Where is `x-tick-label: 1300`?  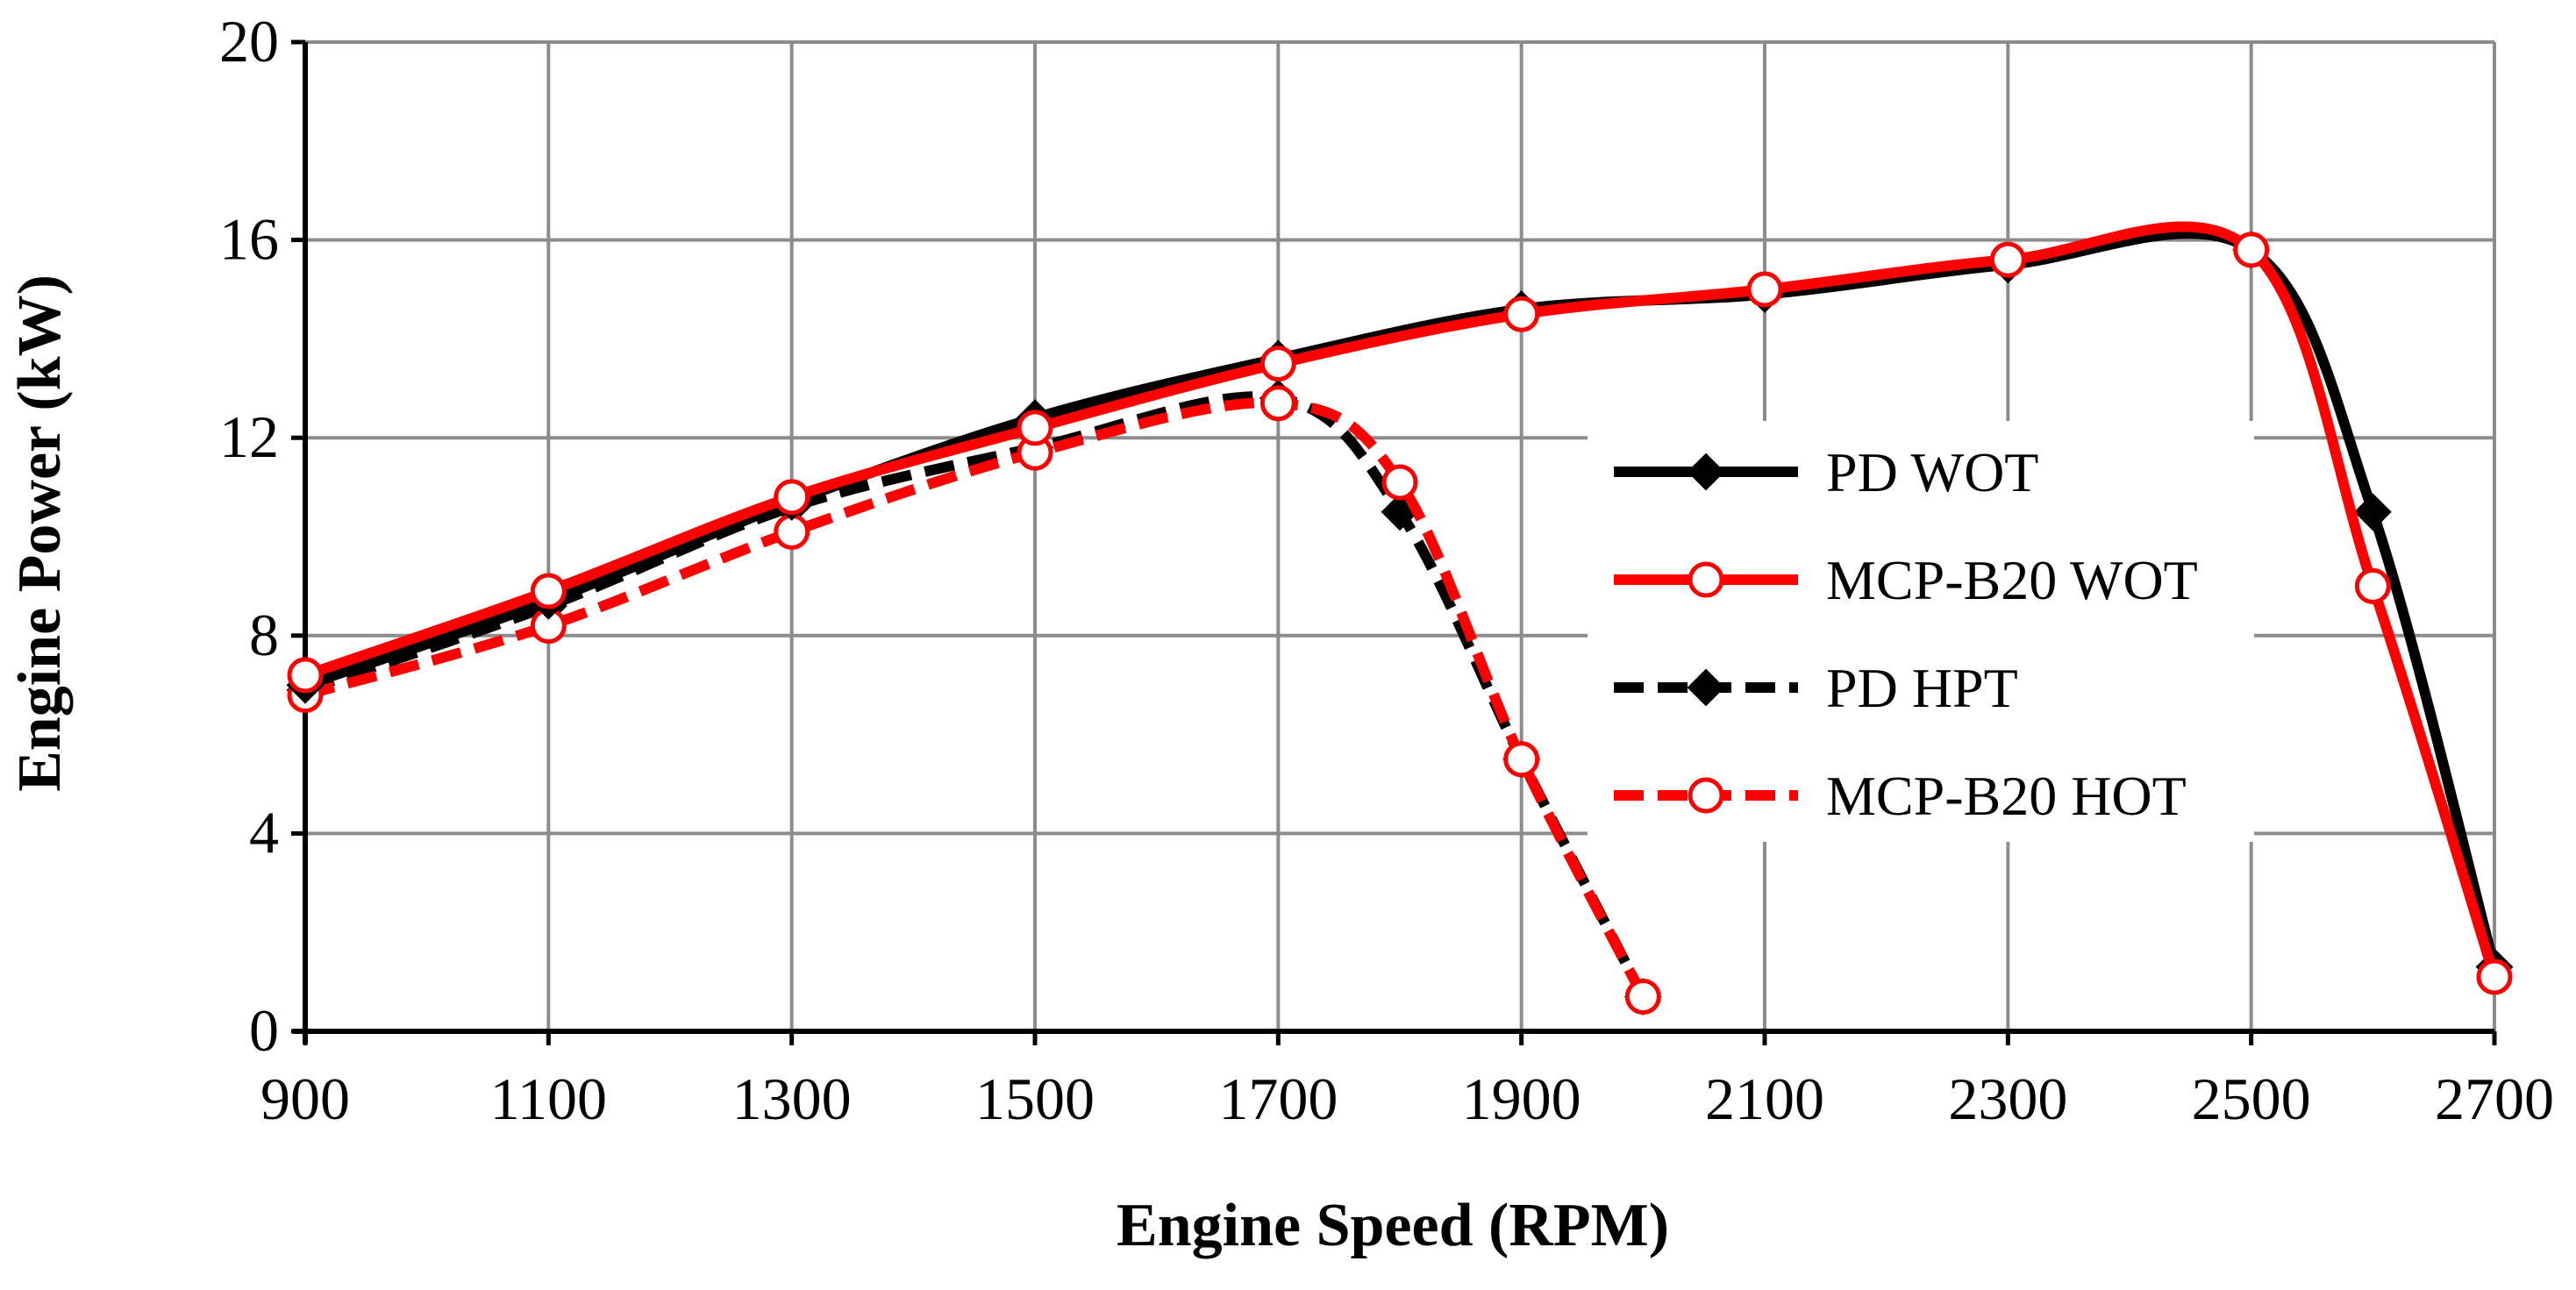 x-tick-label: 1300 is located at coordinates (792, 1098).